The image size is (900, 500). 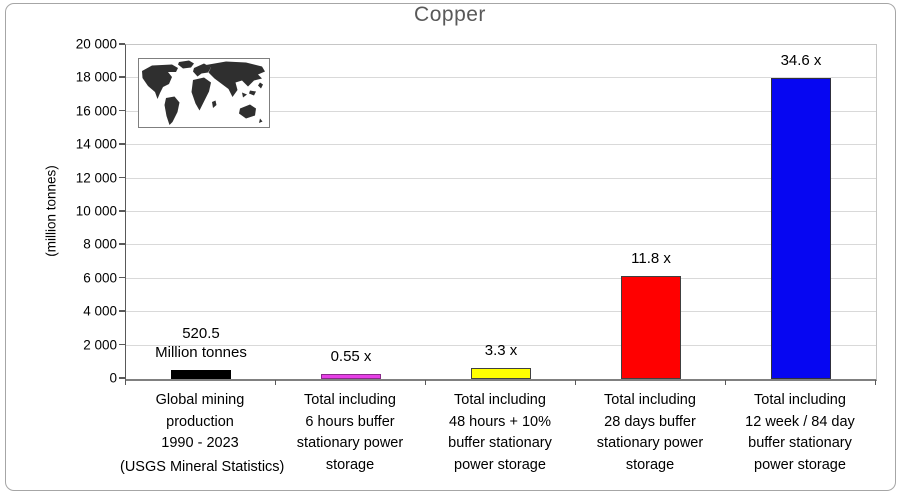 I want to click on map-greenland, so click(x=186, y=64).